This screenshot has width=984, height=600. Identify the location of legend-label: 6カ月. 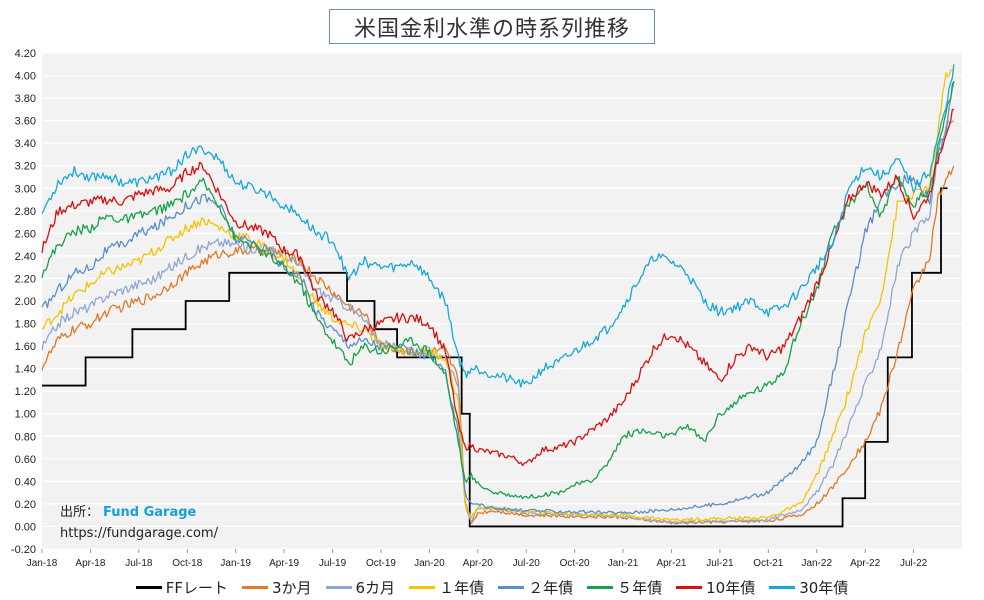
(375, 587).